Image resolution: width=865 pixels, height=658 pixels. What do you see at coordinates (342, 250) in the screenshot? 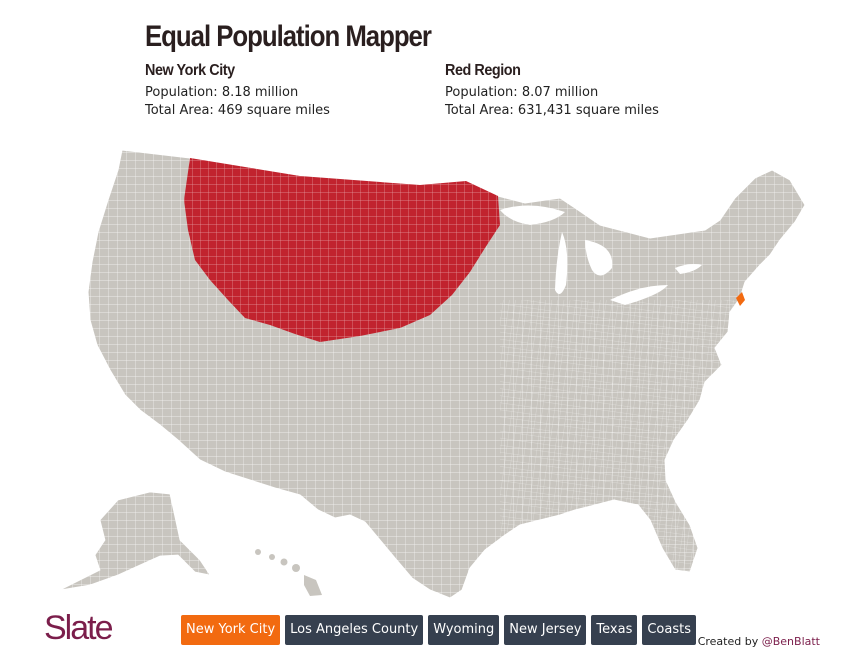
I see `red-region` at bounding box center [342, 250].